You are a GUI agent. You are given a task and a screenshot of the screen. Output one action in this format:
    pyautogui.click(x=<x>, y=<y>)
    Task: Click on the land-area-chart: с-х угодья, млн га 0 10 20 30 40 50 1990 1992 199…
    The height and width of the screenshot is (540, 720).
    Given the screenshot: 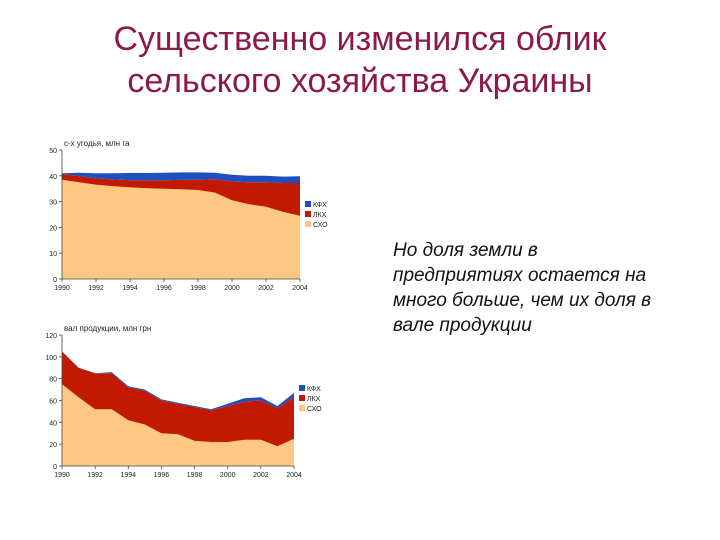 What is the action you would take?
    pyautogui.click(x=188, y=215)
    